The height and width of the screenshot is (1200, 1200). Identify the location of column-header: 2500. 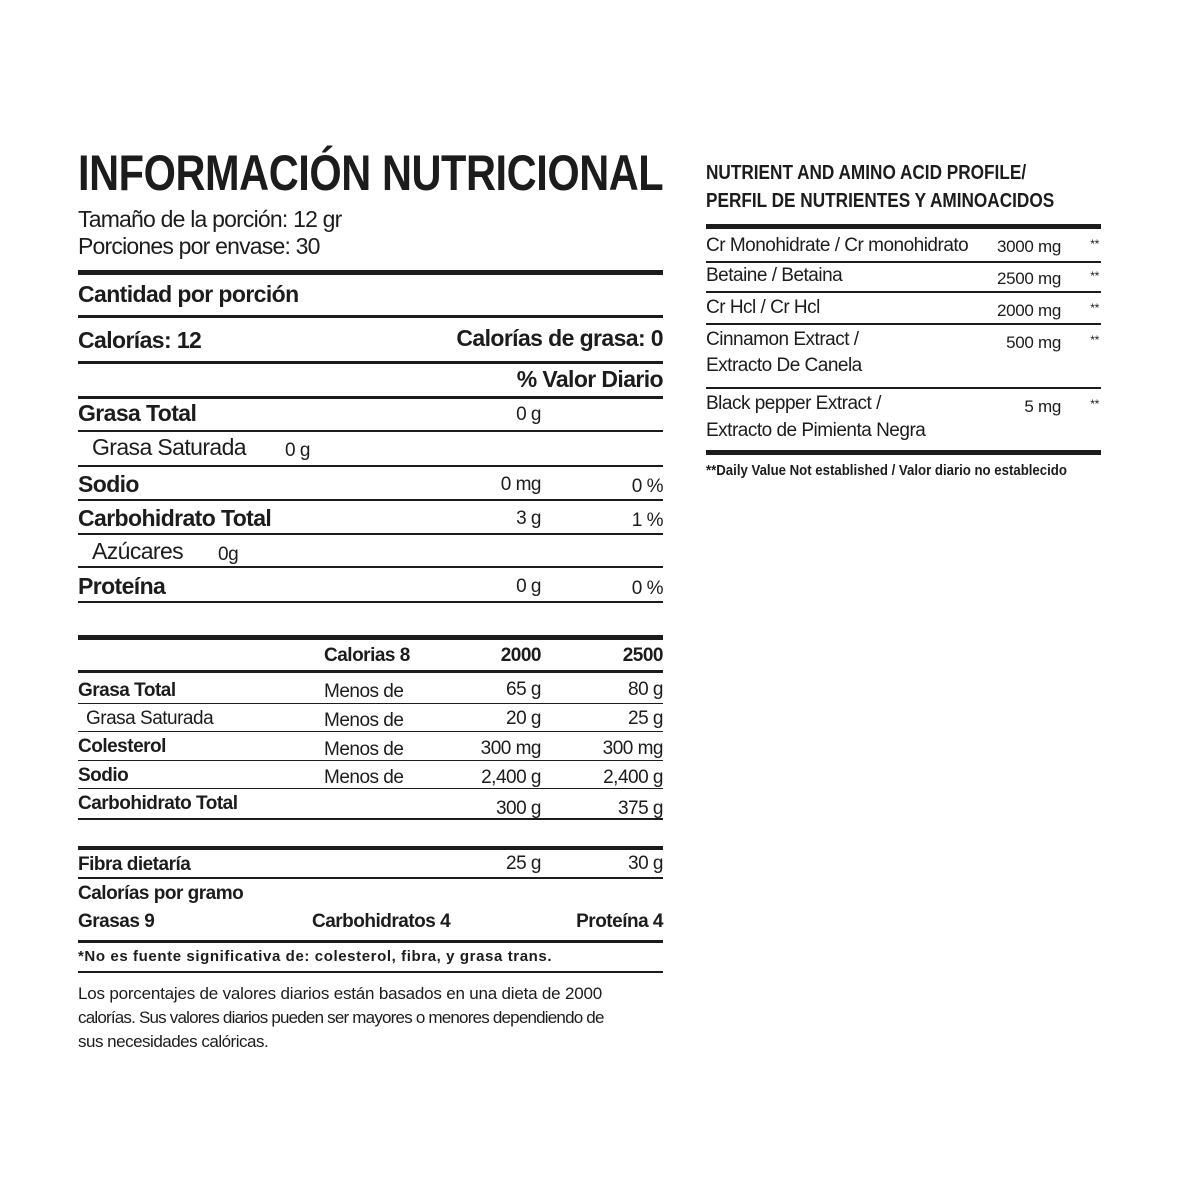
(643, 655).